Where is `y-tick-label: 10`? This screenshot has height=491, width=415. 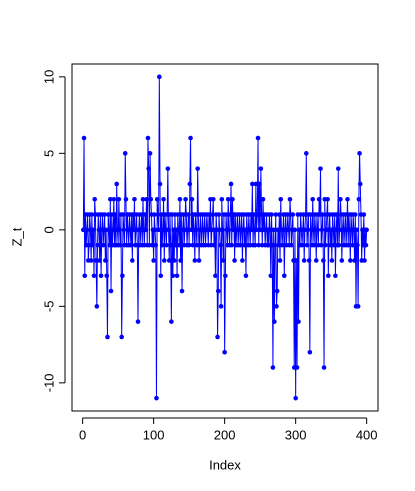
y-tick-label: 10 is located at coordinates (48, 77).